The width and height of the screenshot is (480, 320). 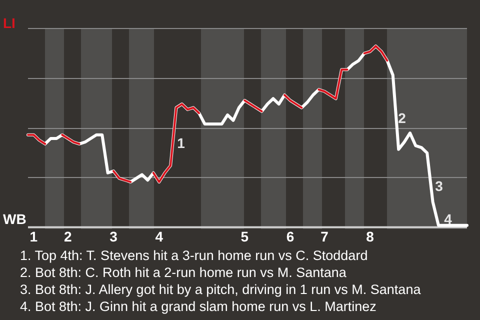 What do you see at coordinates (448, 219) in the screenshot?
I see `annotation: 4` at bounding box center [448, 219].